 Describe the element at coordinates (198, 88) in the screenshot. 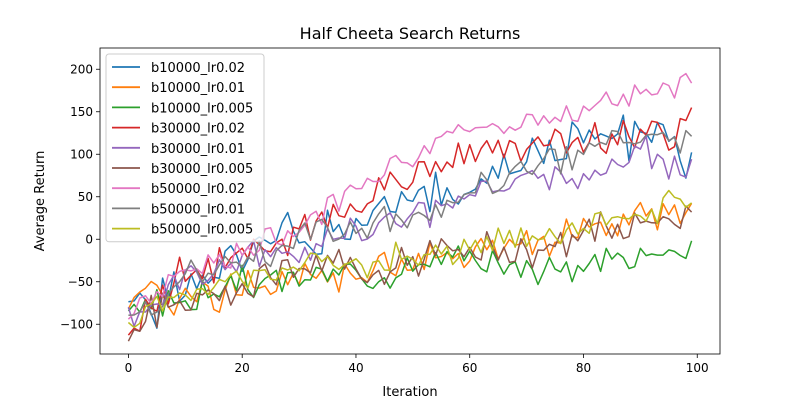

I see `legend-label: b10000_lr0.01` at that location.